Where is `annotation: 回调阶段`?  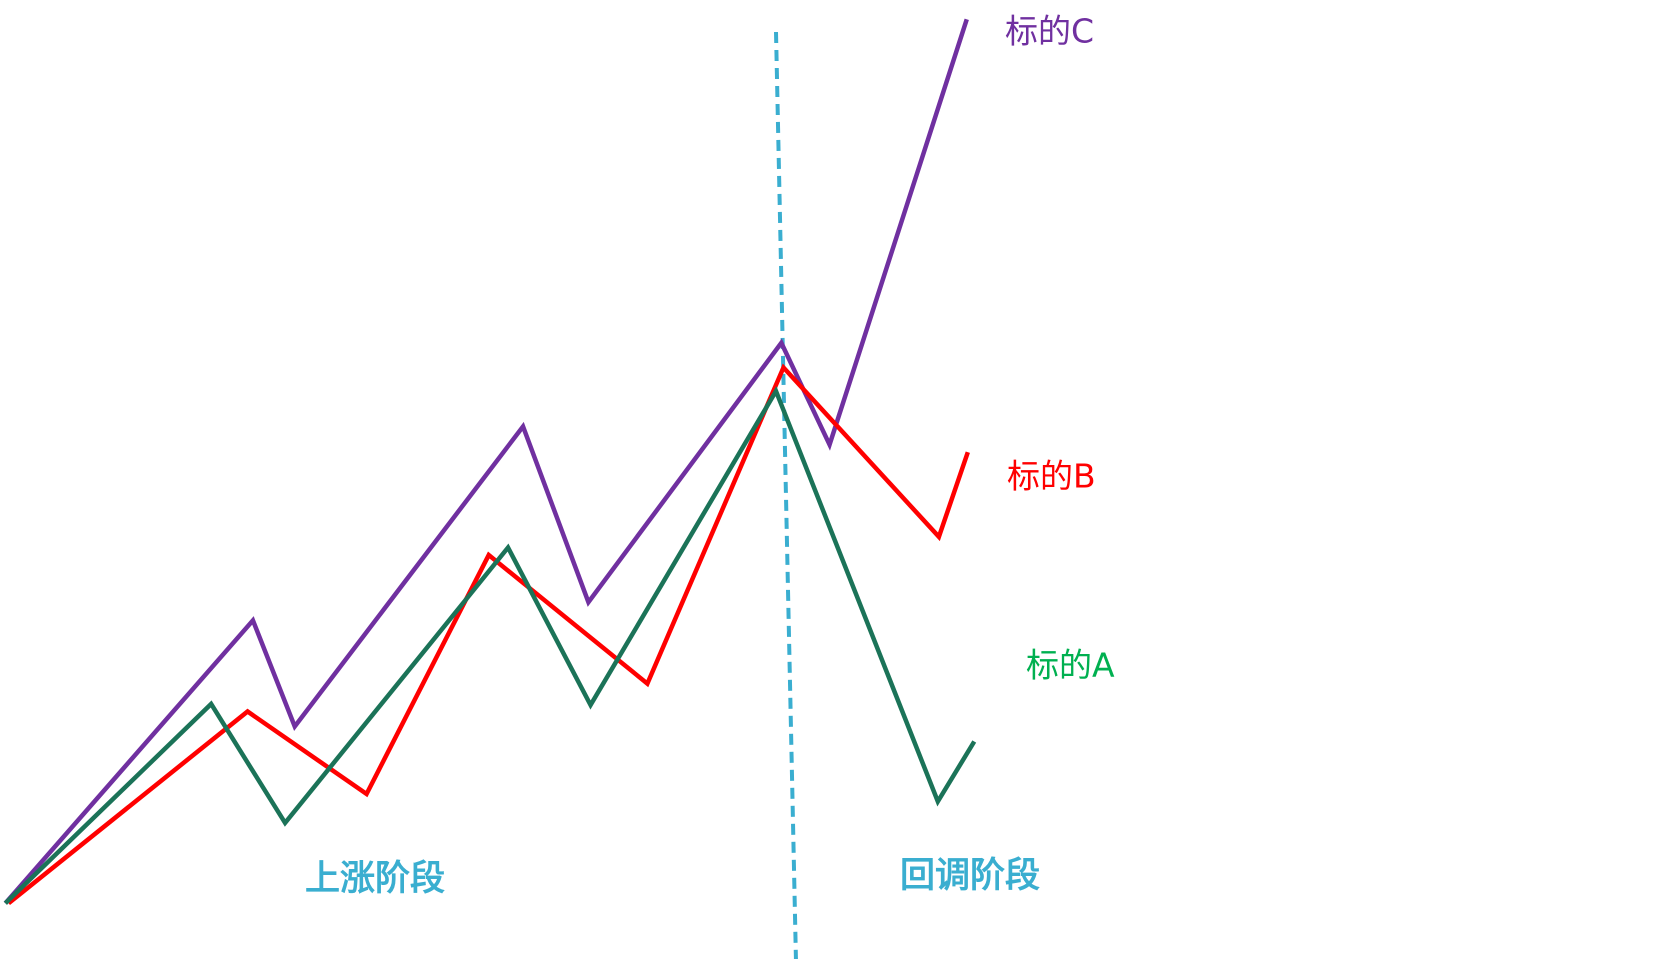
annotation: 回调阶段 is located at coordinates (970, 875).